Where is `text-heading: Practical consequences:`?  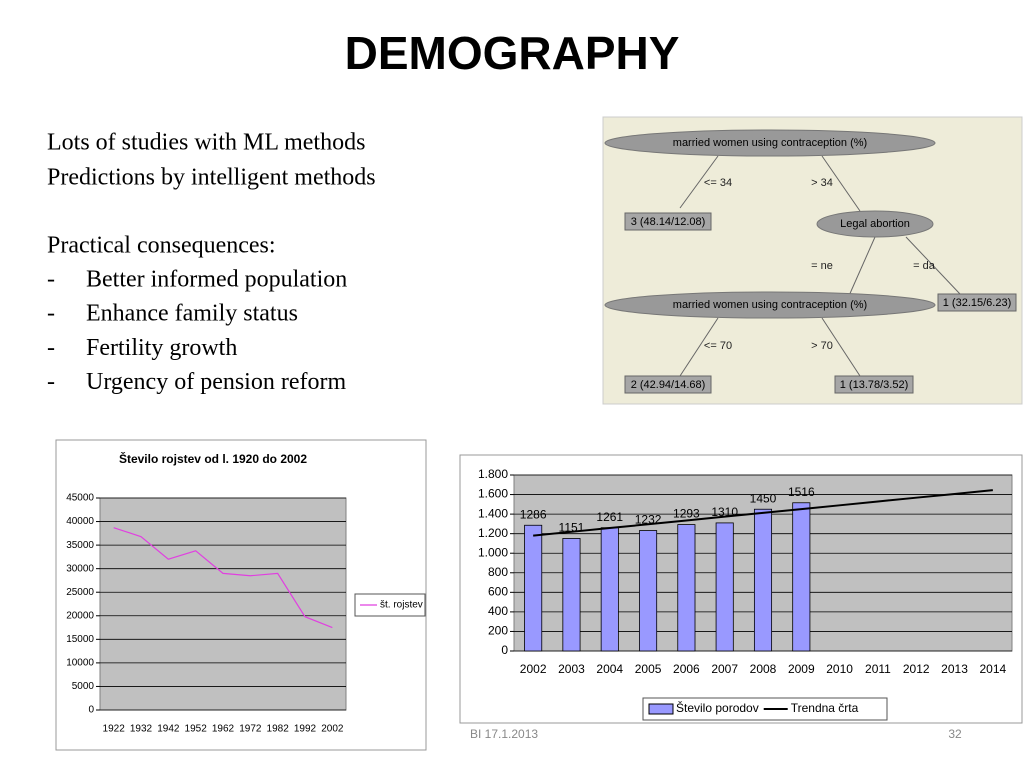
text-heading: Practical consequences: is located at coordinates (161, 246).